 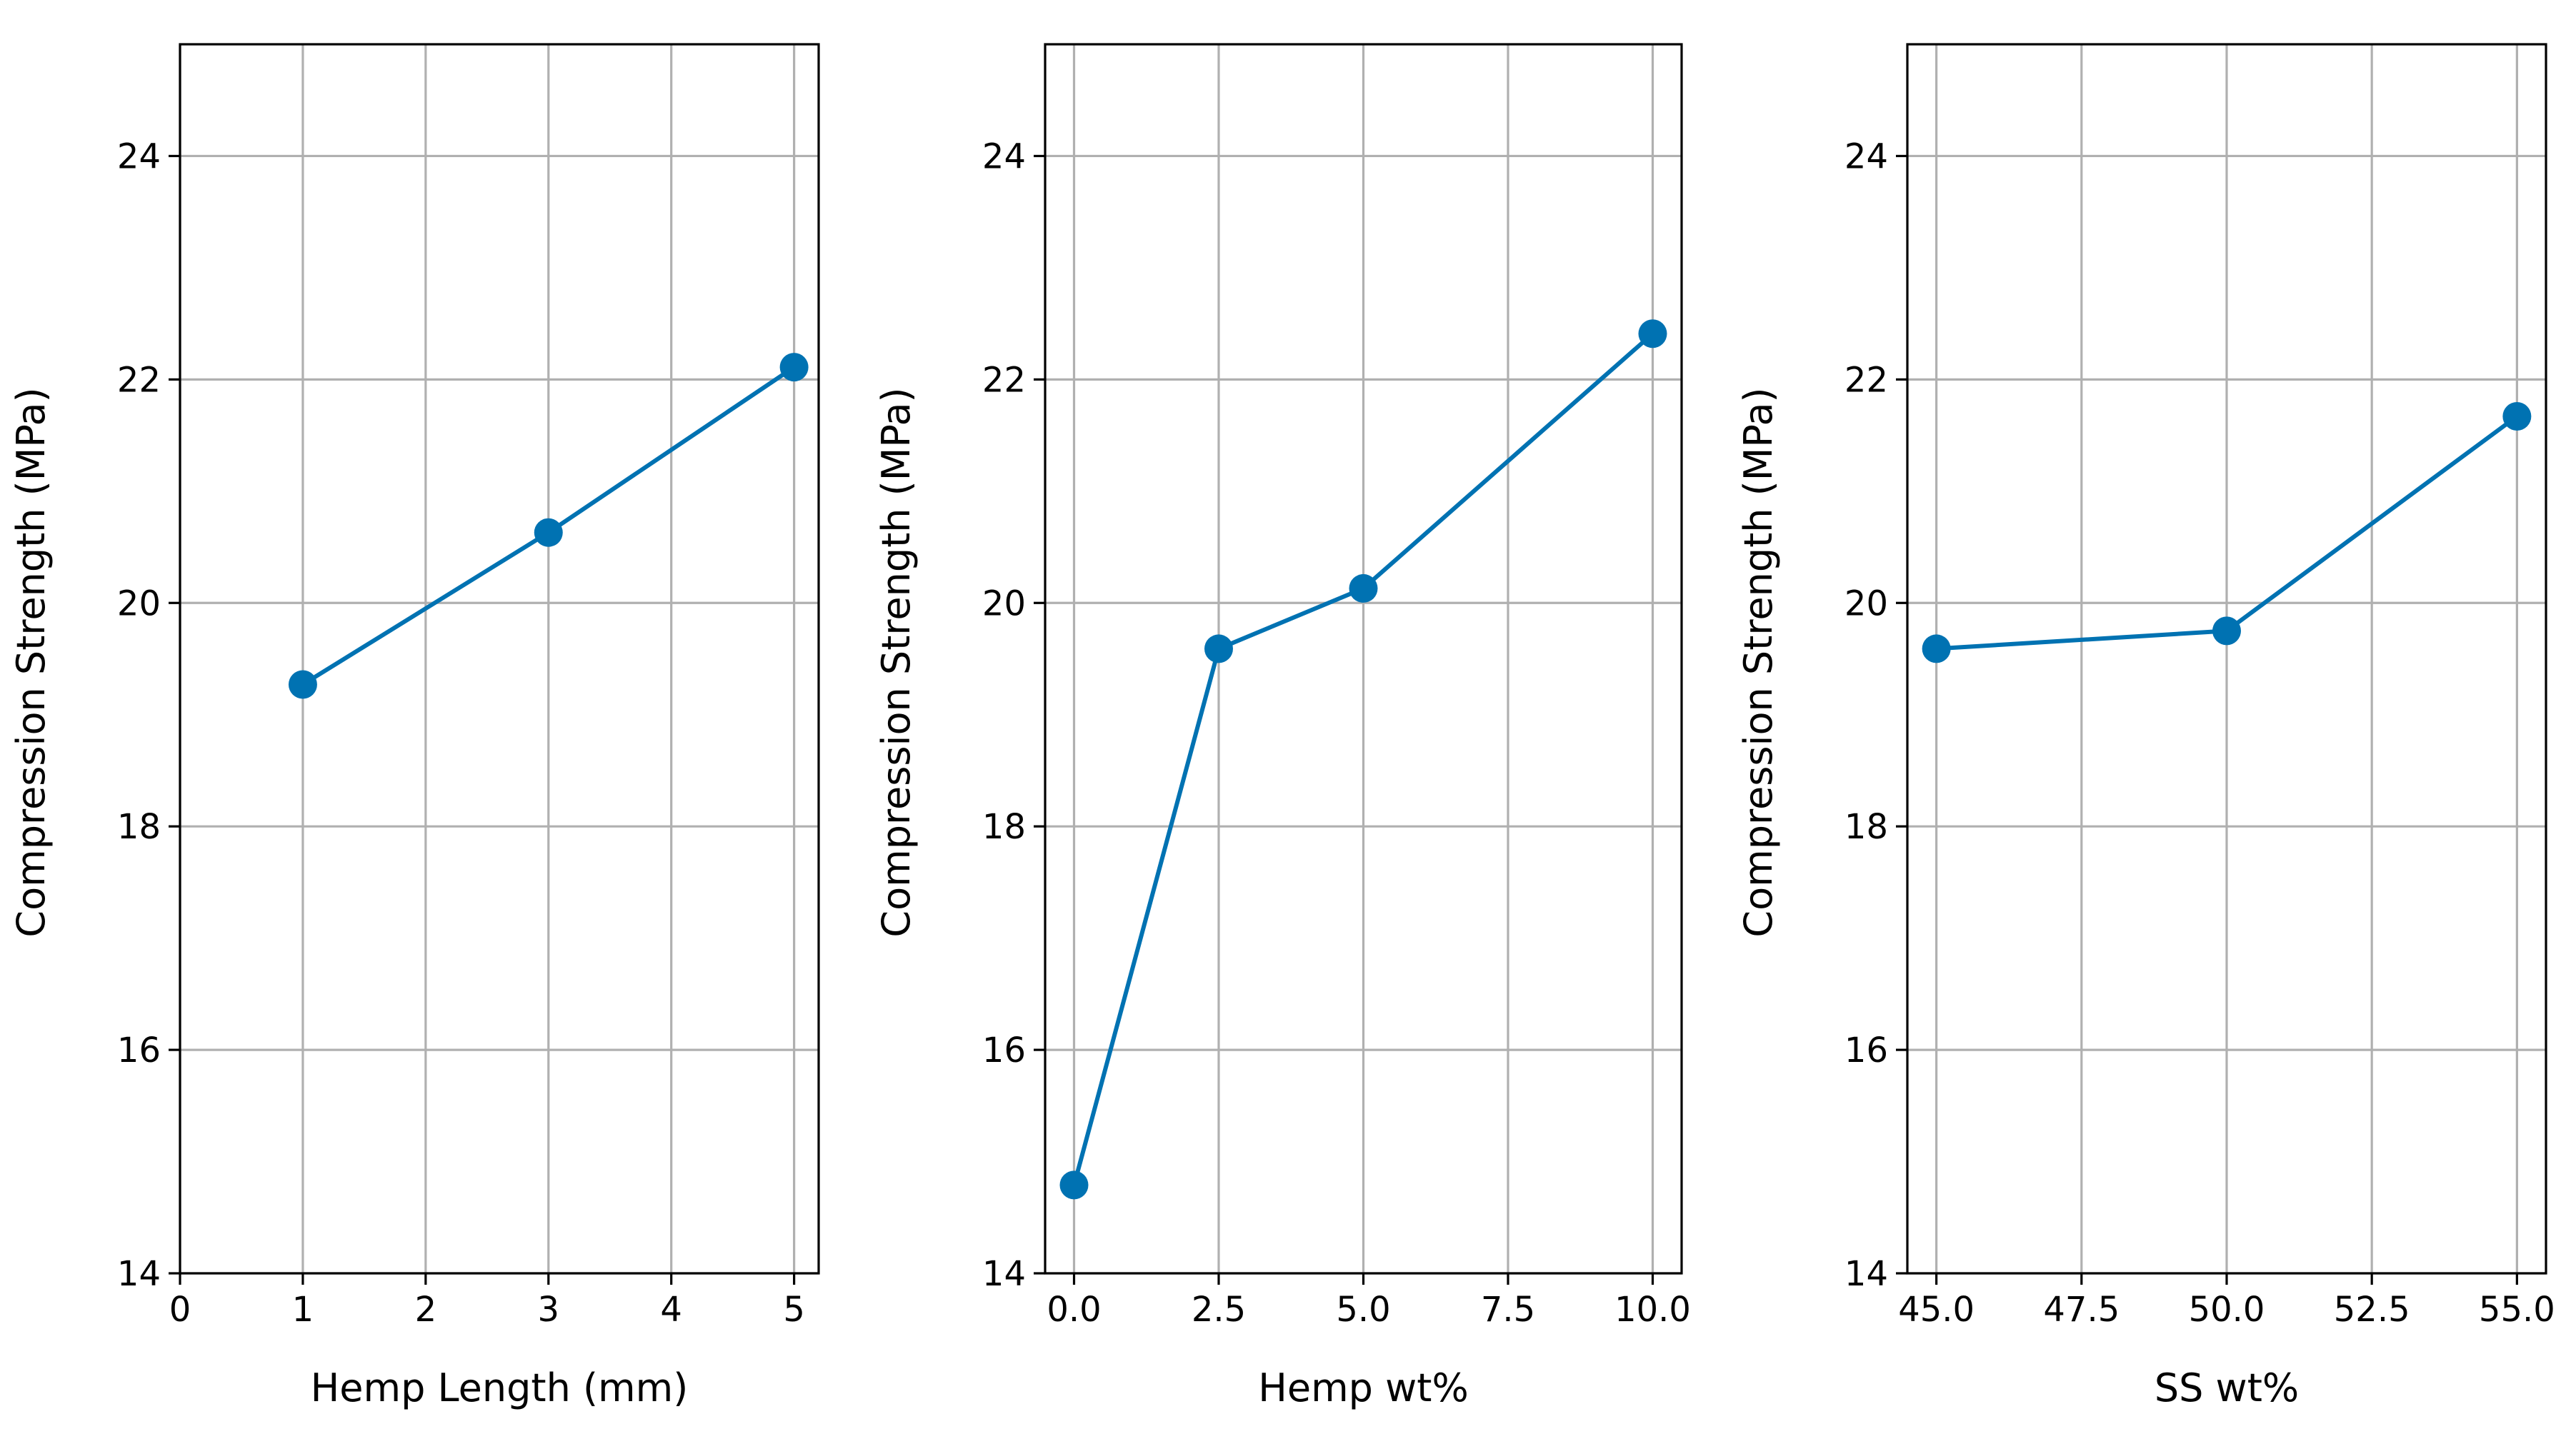 What do you see at coordinates (303, 1310) in the screenshot?
I see `x-tick-label: 1` at bounding box center [303, 1310].